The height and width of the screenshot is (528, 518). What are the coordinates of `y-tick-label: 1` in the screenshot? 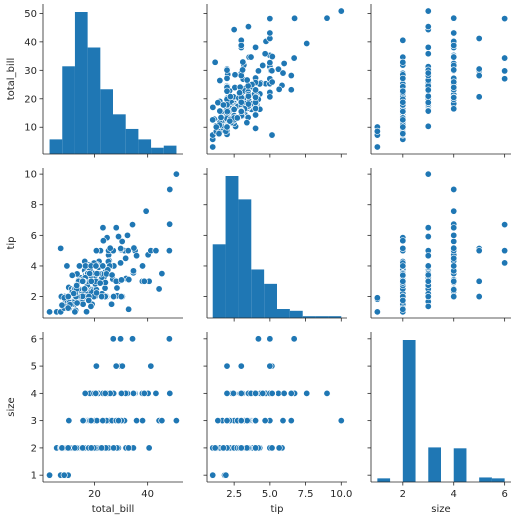 It's located at (34, 476).